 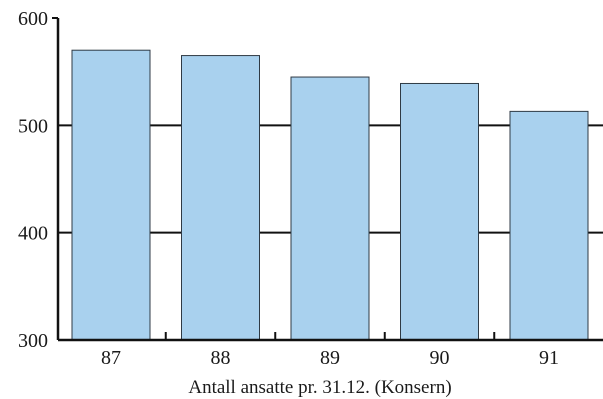 I want to click on y-tick-label-300: 300, so click(x=33, y=341).